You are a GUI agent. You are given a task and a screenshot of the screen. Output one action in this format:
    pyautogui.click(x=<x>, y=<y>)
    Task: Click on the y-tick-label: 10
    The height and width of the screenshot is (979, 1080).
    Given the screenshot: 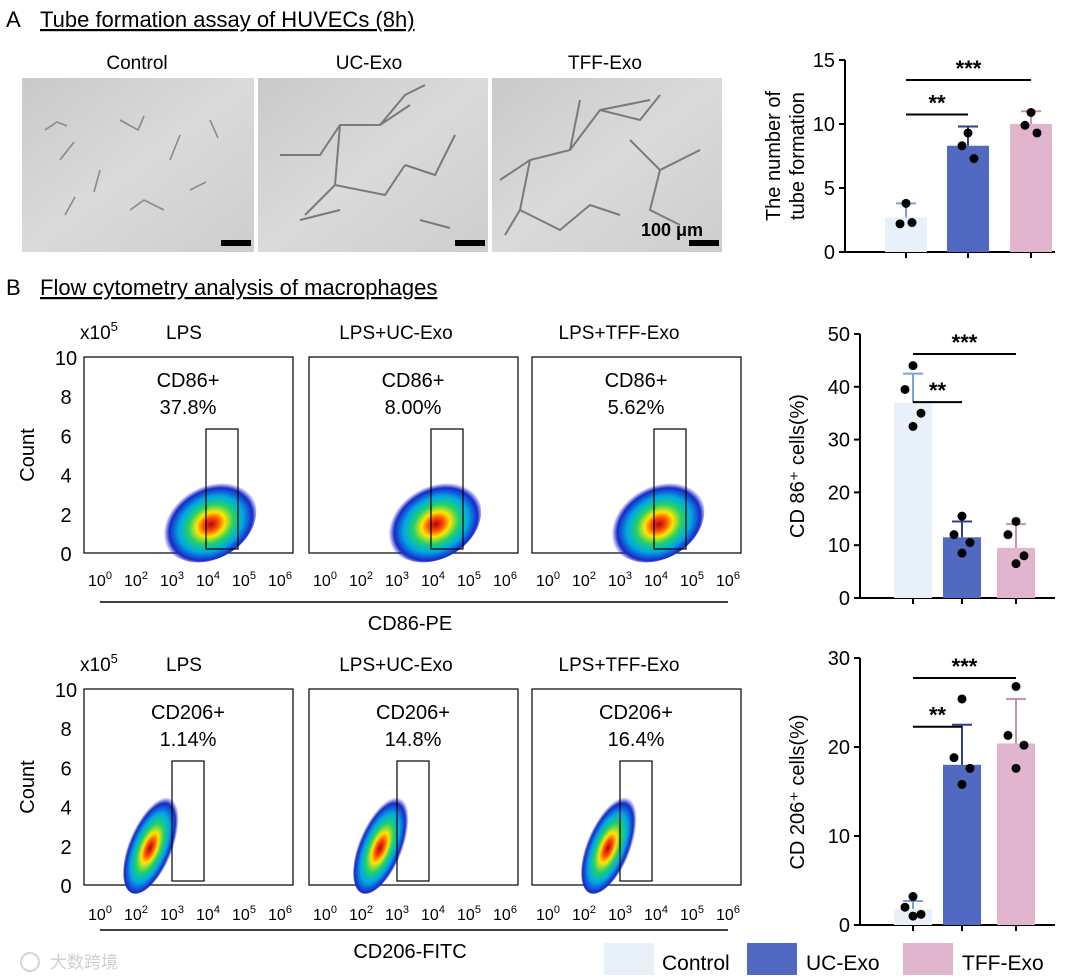 What is the action you would take?
    pyautogui.click(x=839, y=546)
    